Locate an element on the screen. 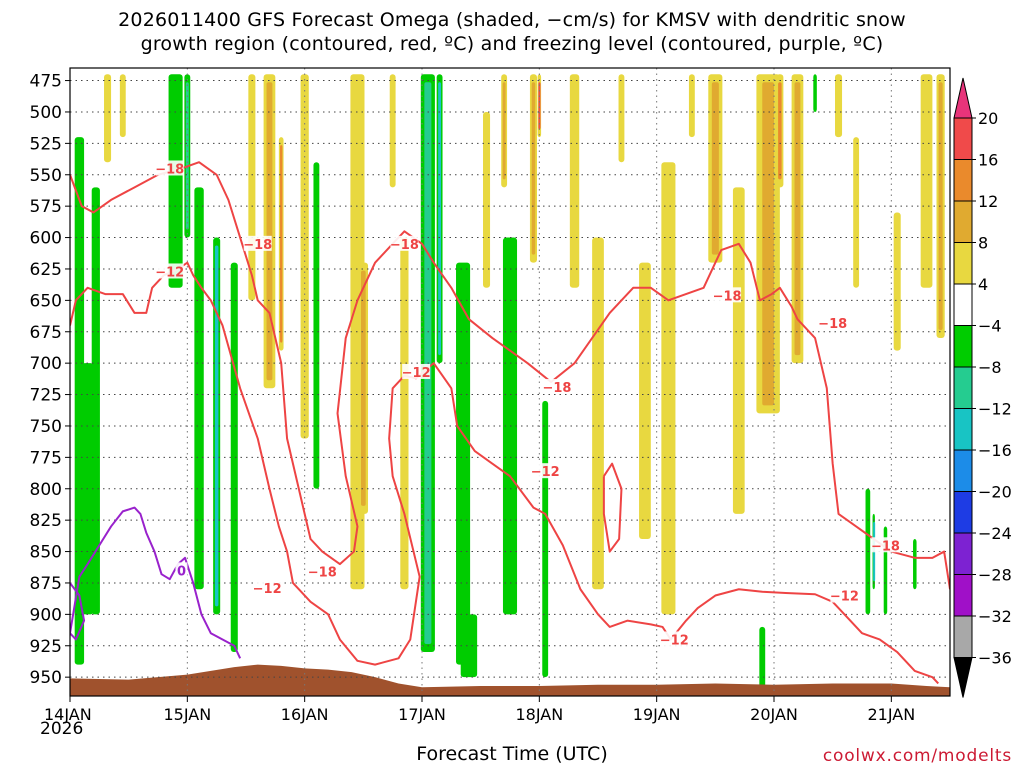 Image resolution: width=1024 pixels, height=768 pixels. terrain-fill is located at coordinates (510, 680).